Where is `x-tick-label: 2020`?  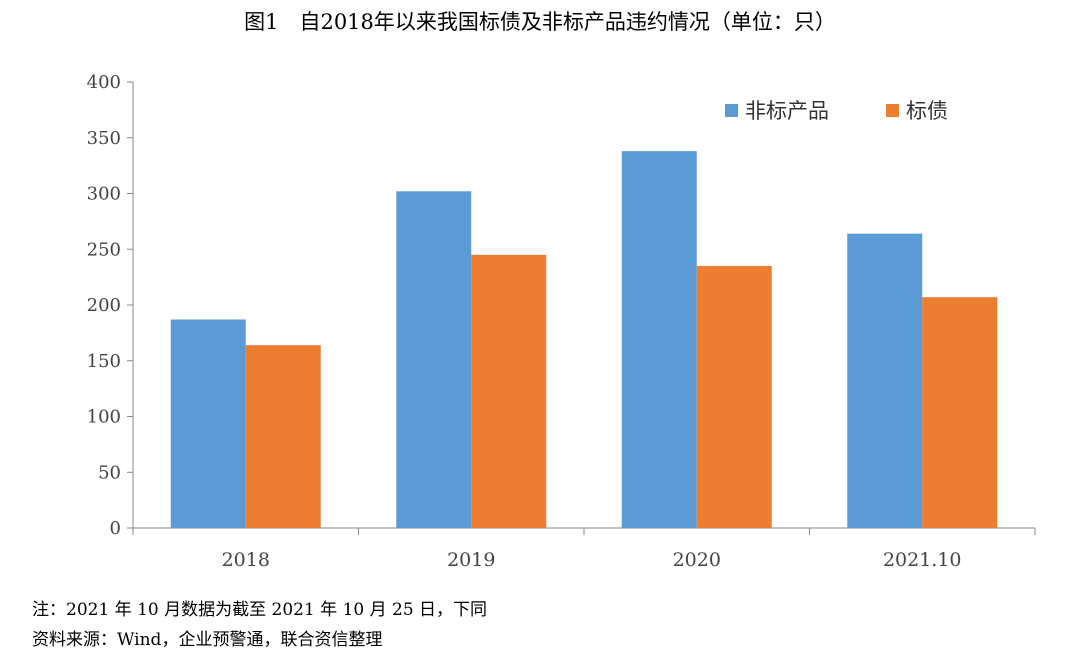 x-tick-label: 2020 is located at coordinates (697, 560).